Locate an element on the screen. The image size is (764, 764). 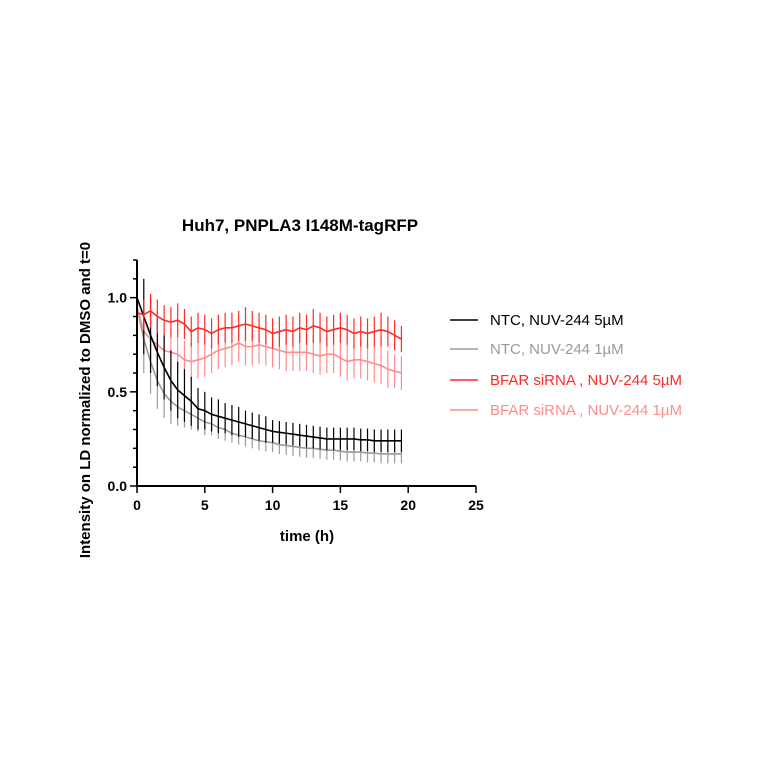
y-tick-label: 1.0 is located at coordinates (118, 298).